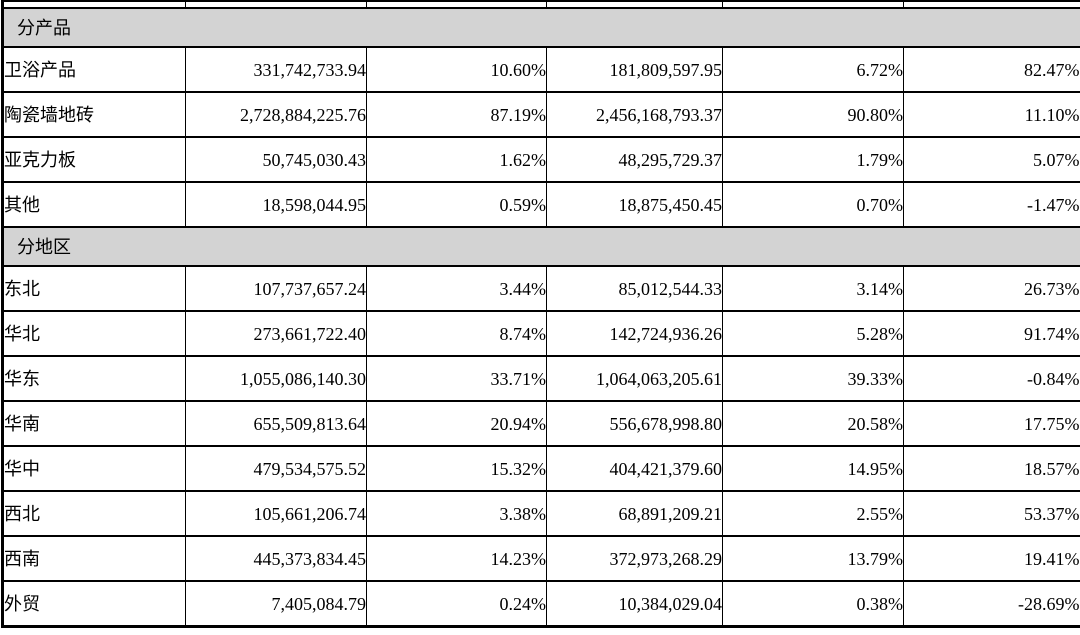 The height and width of the screenshot is (635, 1080). What do you see at coordinates (276, 288) in the screenshot?
I see `row-value-current-amount: 107,737,657.24` at bounding box center [276, 288].